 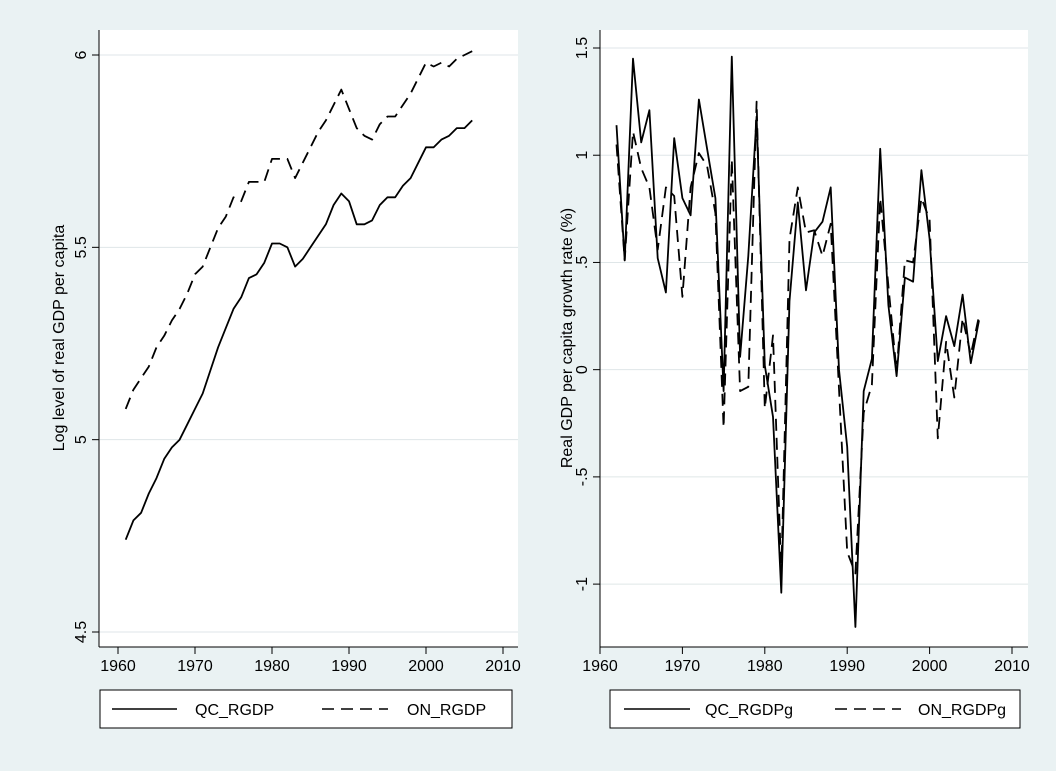 I want to click on left-y-tick-label: 6, so click(x=81, y=54).